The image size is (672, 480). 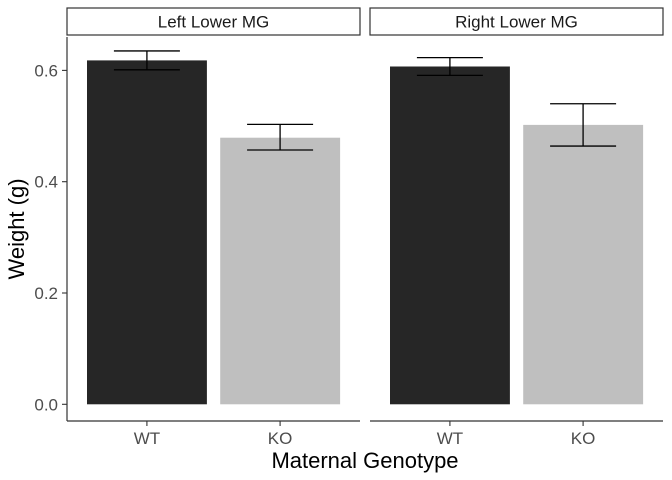 What do you see at coordinates (46, 293) in the screenshot?
I see `y-tick-label: 0.2` at bounding box center [46, 293].